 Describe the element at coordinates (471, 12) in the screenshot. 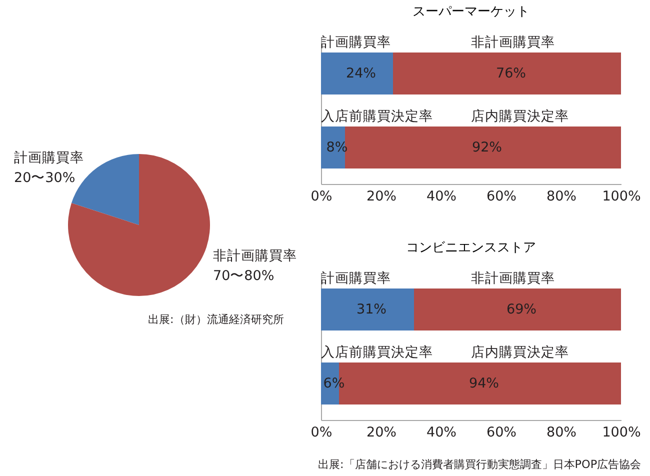

I see `chart-title: スーパーマーケット` at that location.